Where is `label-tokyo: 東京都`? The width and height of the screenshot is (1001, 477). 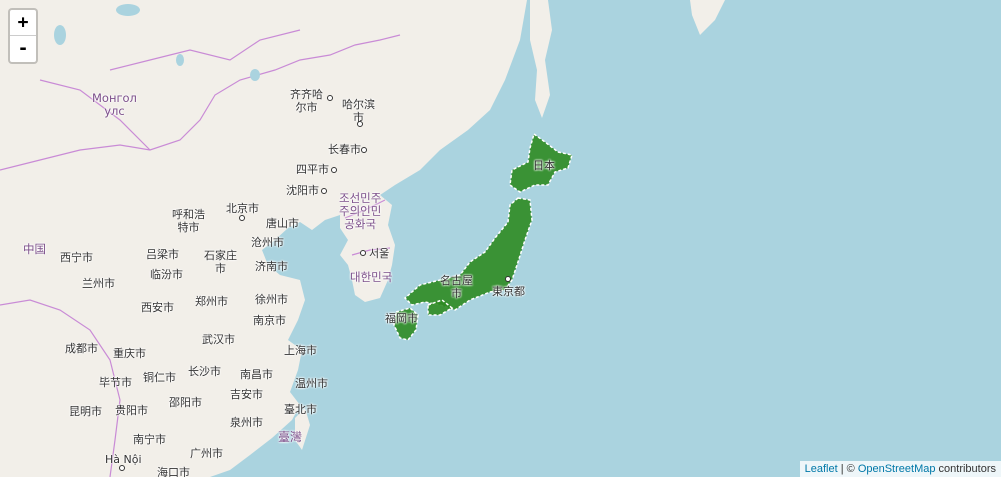 label-tokyo: 東京都 is located at coordinates (508, 291).